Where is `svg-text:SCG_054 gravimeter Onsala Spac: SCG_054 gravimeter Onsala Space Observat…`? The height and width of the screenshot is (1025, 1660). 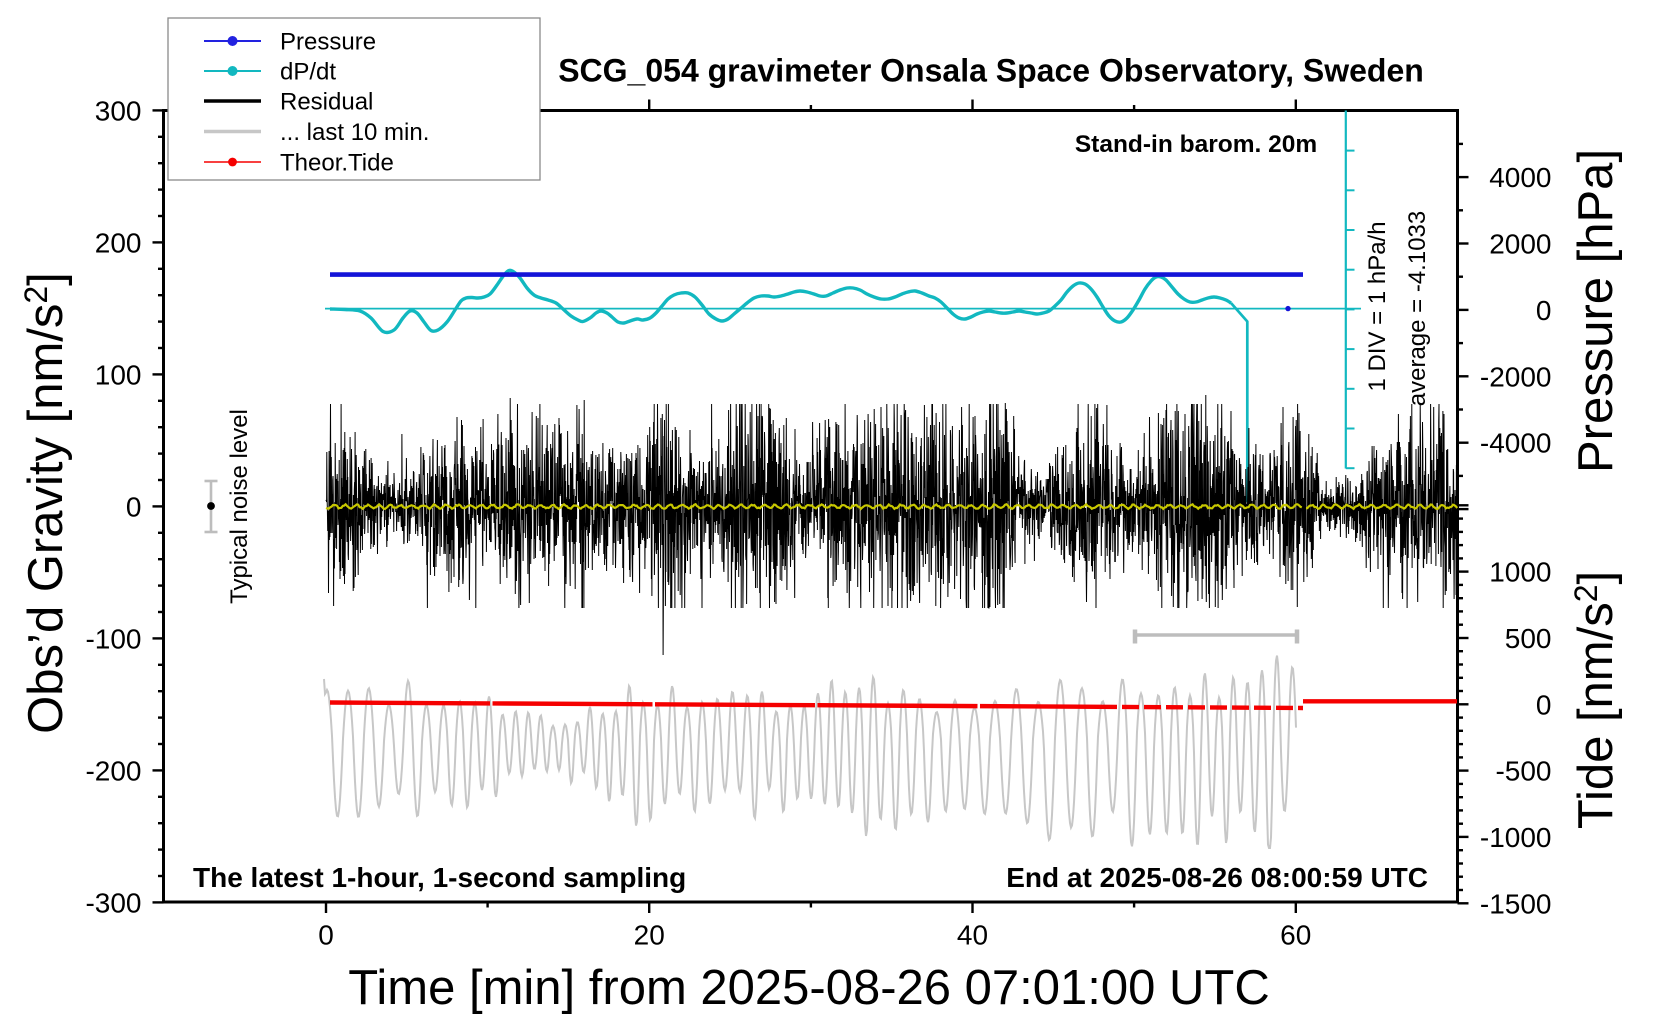
svg-text:SCG_054 gravimeter Onsala Spac: SCG_054 gravimeter Onsala Space Observat… is located at coordinates (991, 71).